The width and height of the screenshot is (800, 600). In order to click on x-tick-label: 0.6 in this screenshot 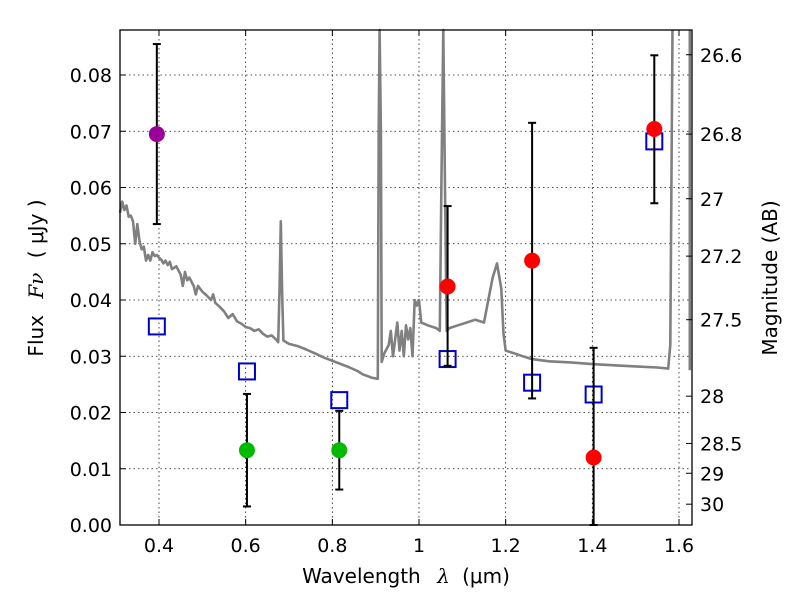, I will do `click(246, 546)`.